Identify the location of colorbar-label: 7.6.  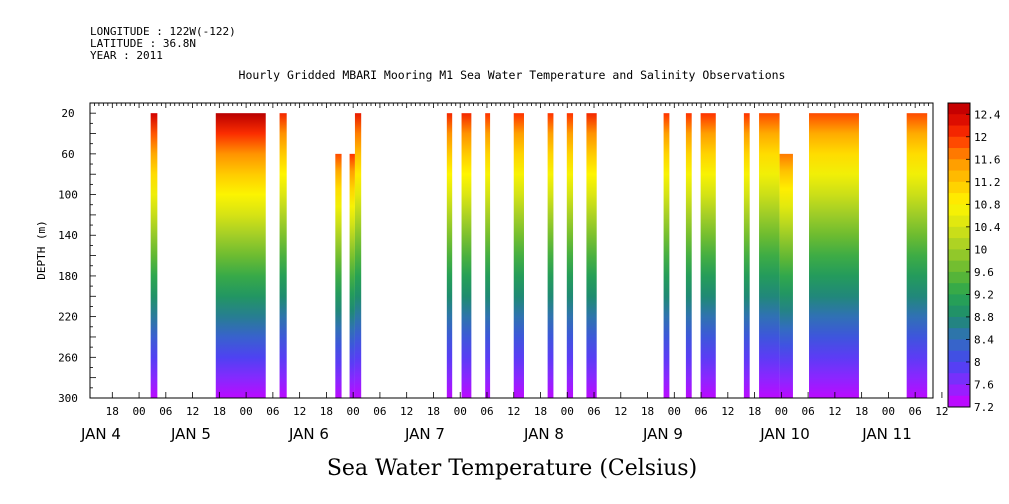
(984, 384).